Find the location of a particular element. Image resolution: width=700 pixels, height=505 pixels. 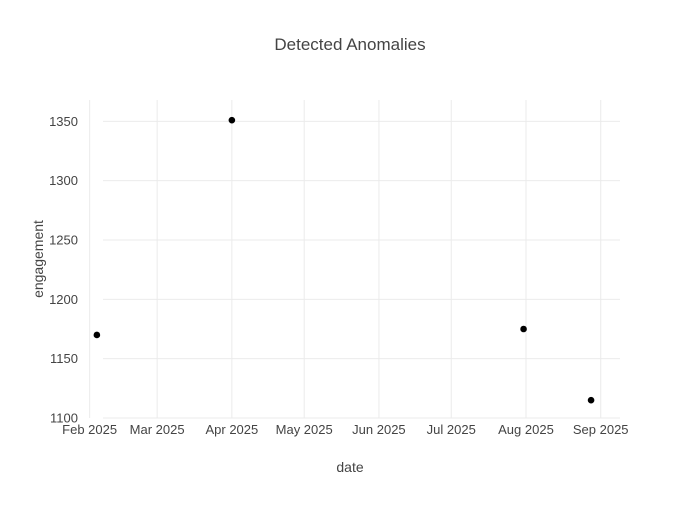

x-tick-label: Aug 2025 is located at coordinates (526, 429).